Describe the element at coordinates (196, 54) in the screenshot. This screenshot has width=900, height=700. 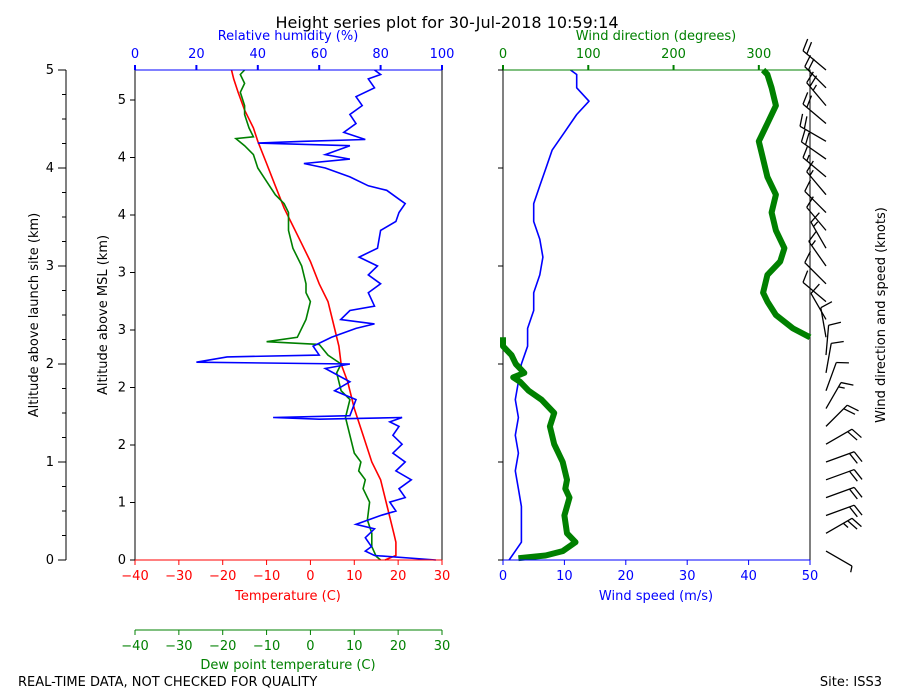
I see `humidity-tick-label: 20` at that location.